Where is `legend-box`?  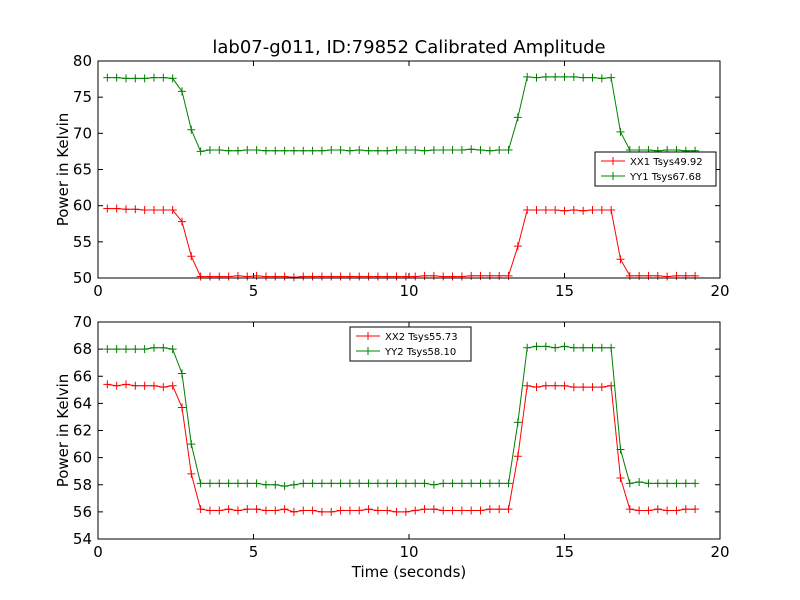
legend-box is located at coordinates (410, 344).